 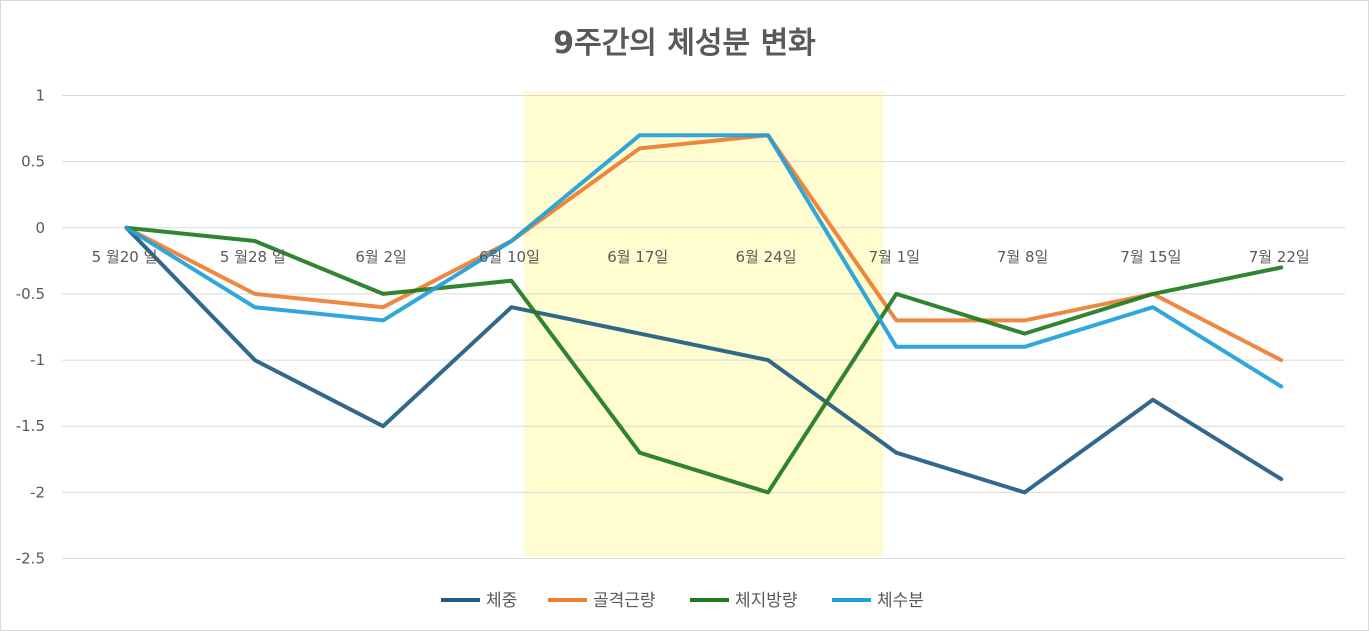 I want to click on y-tick-label: -1, so click(x=37, y=360).